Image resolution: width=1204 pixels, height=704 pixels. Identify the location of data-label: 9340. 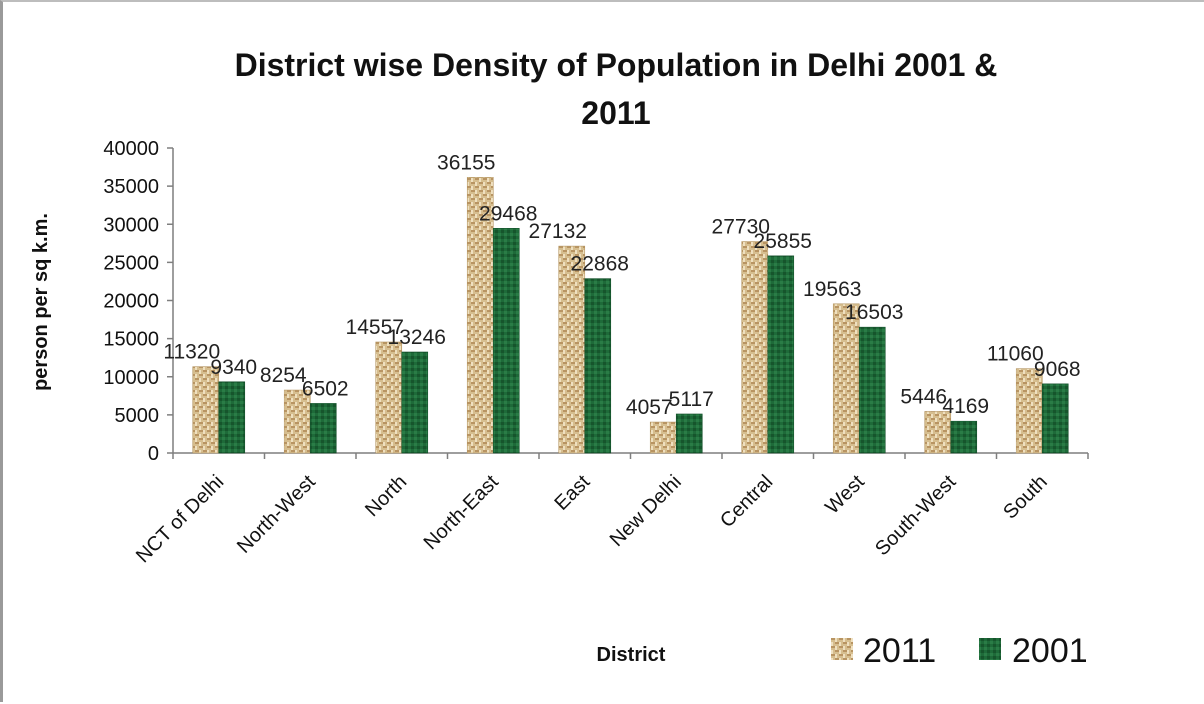
(233, 367).